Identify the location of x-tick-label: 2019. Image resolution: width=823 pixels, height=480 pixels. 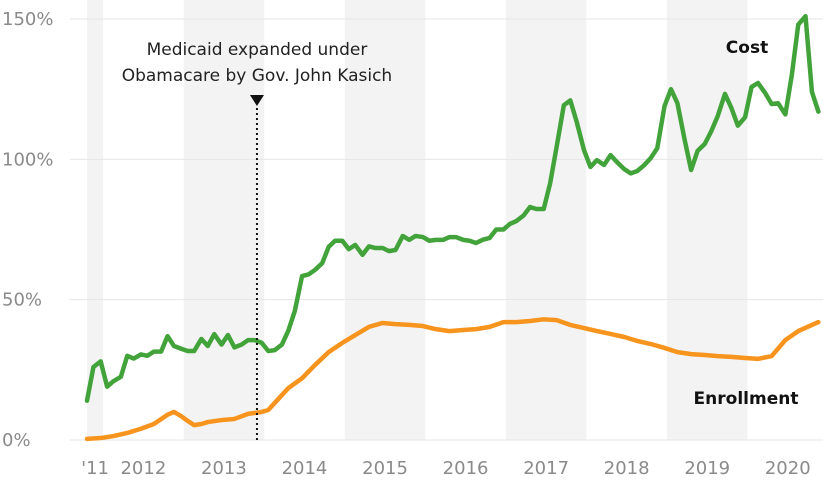
(707, 468).